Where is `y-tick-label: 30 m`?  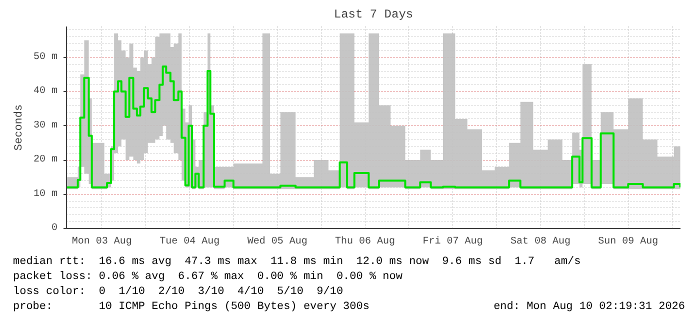 y-tick-label: 30 m is located at coordinates (45, 126).